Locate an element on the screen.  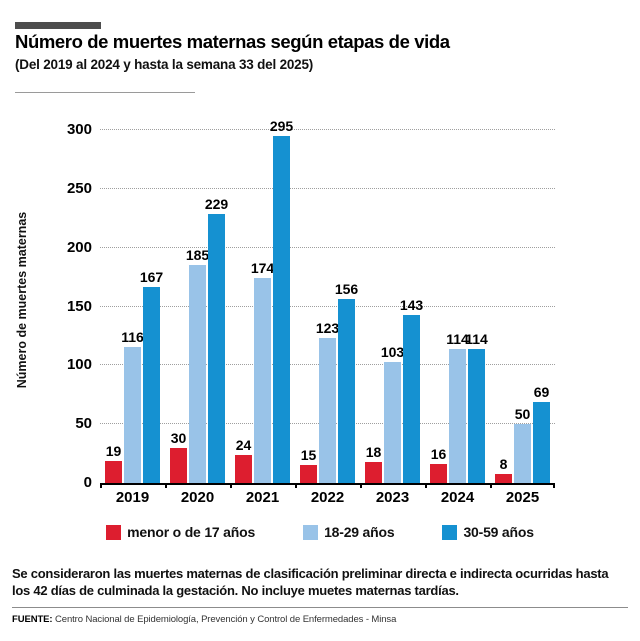
bar-group-2022: 15 123 156 is located at coordinates (327, 306).